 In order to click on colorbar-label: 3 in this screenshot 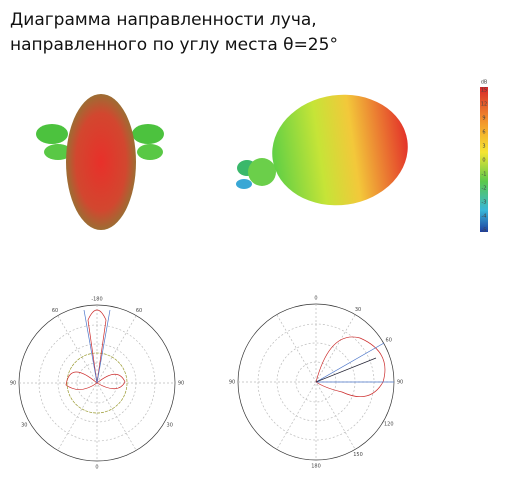, I will do `click(483, 147)`.